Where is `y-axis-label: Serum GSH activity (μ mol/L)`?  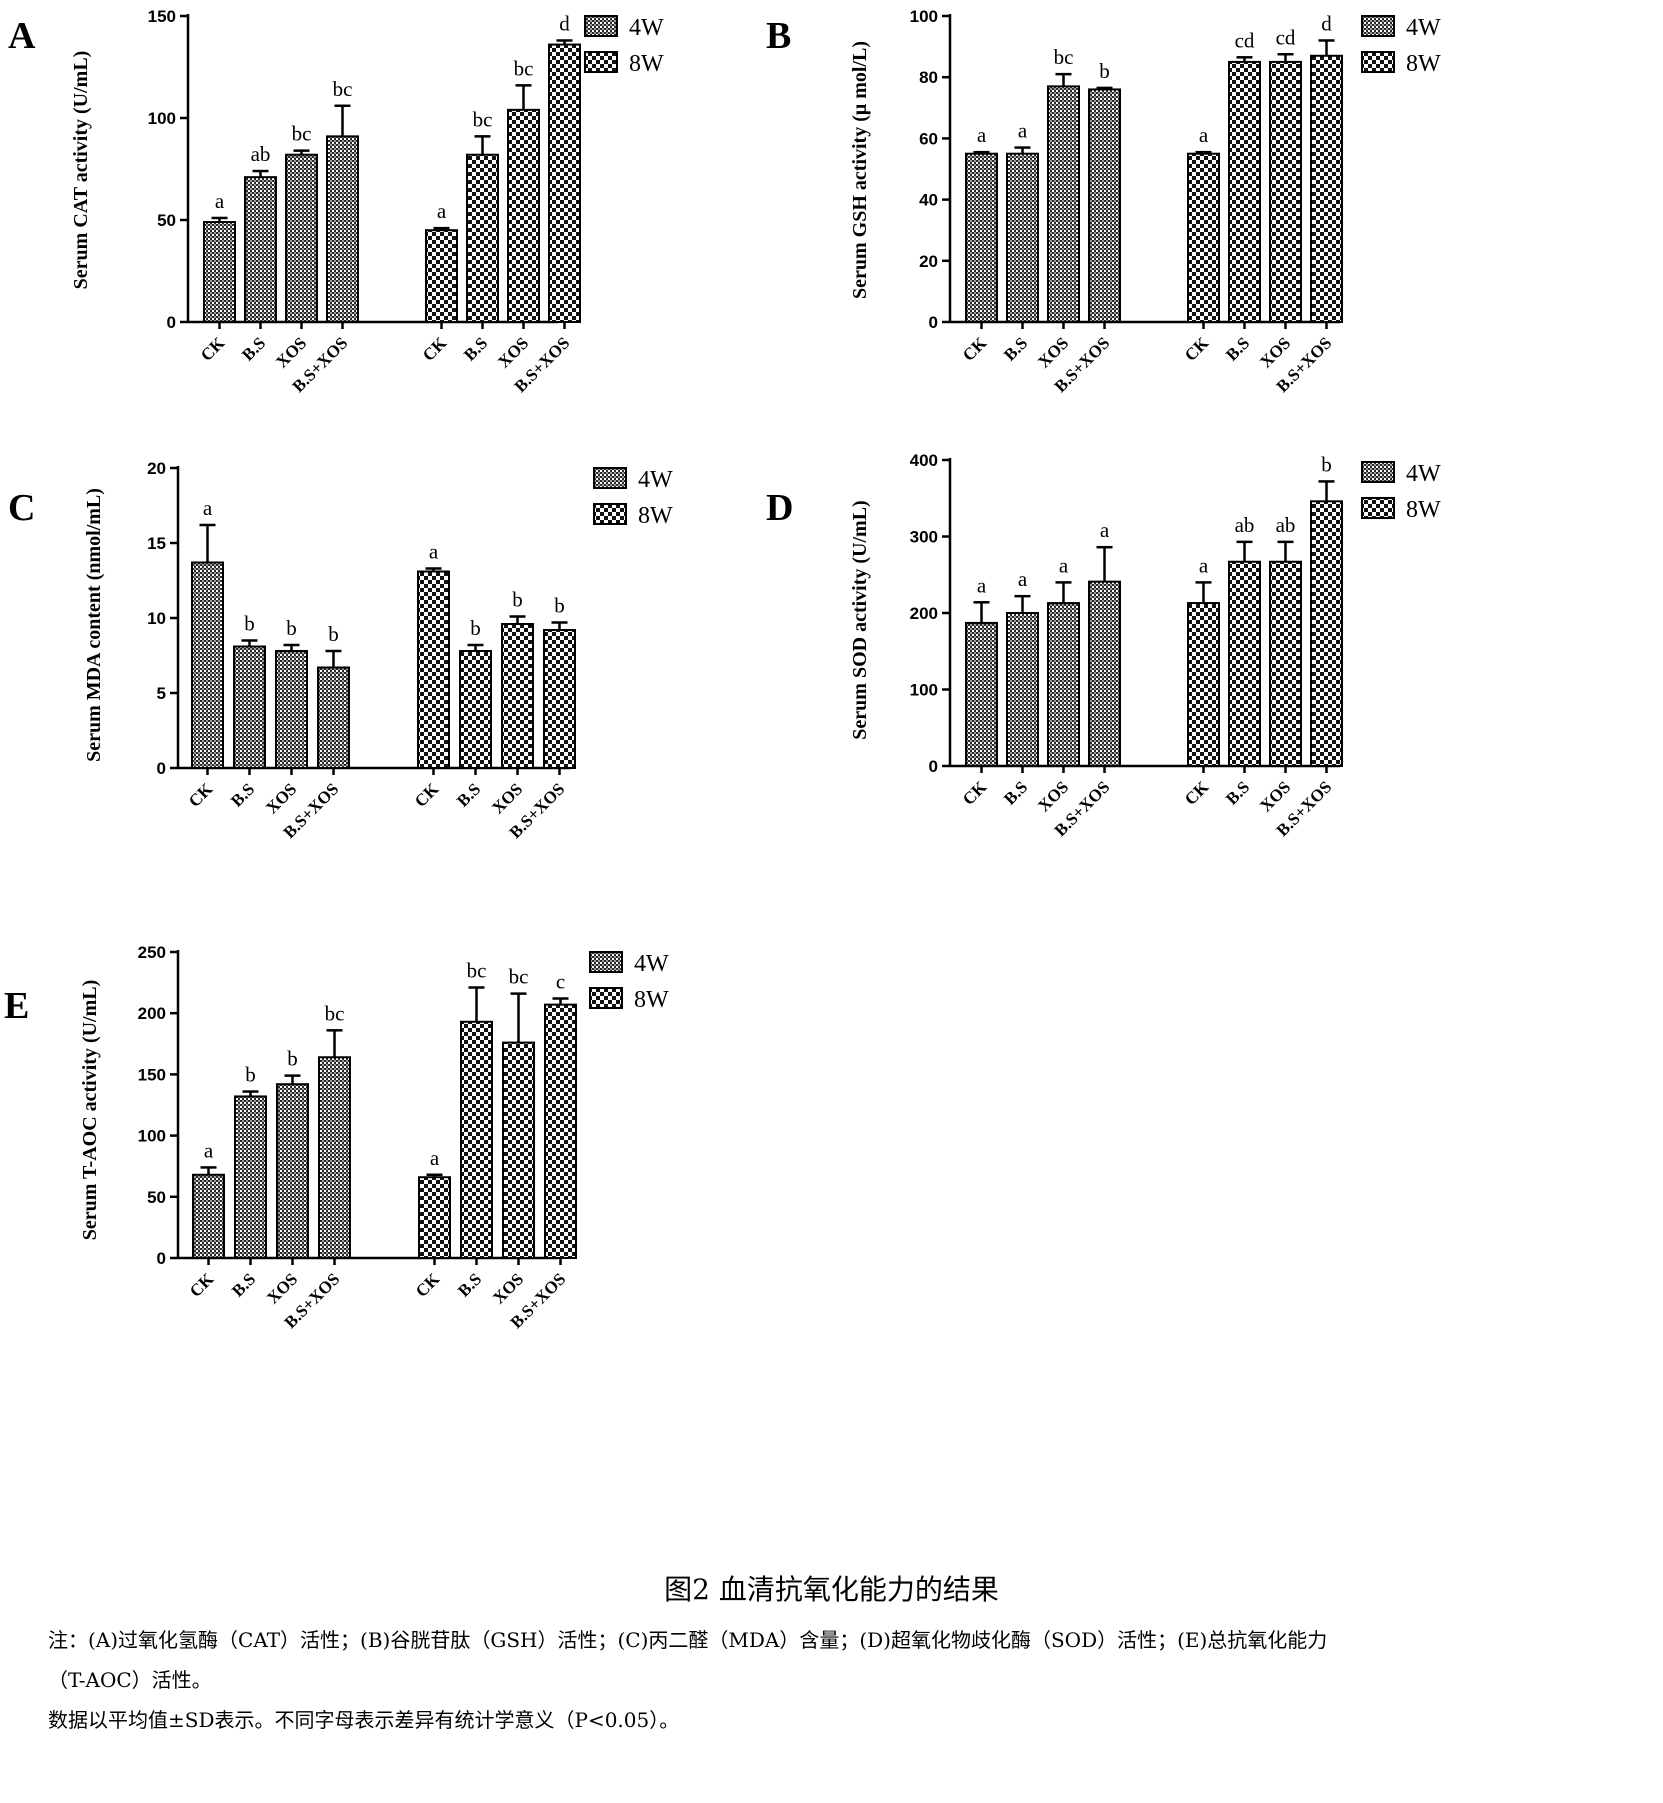 y-axis-label: Serum GSH activity (μ mol/L) is located at coordinates (860, 170).